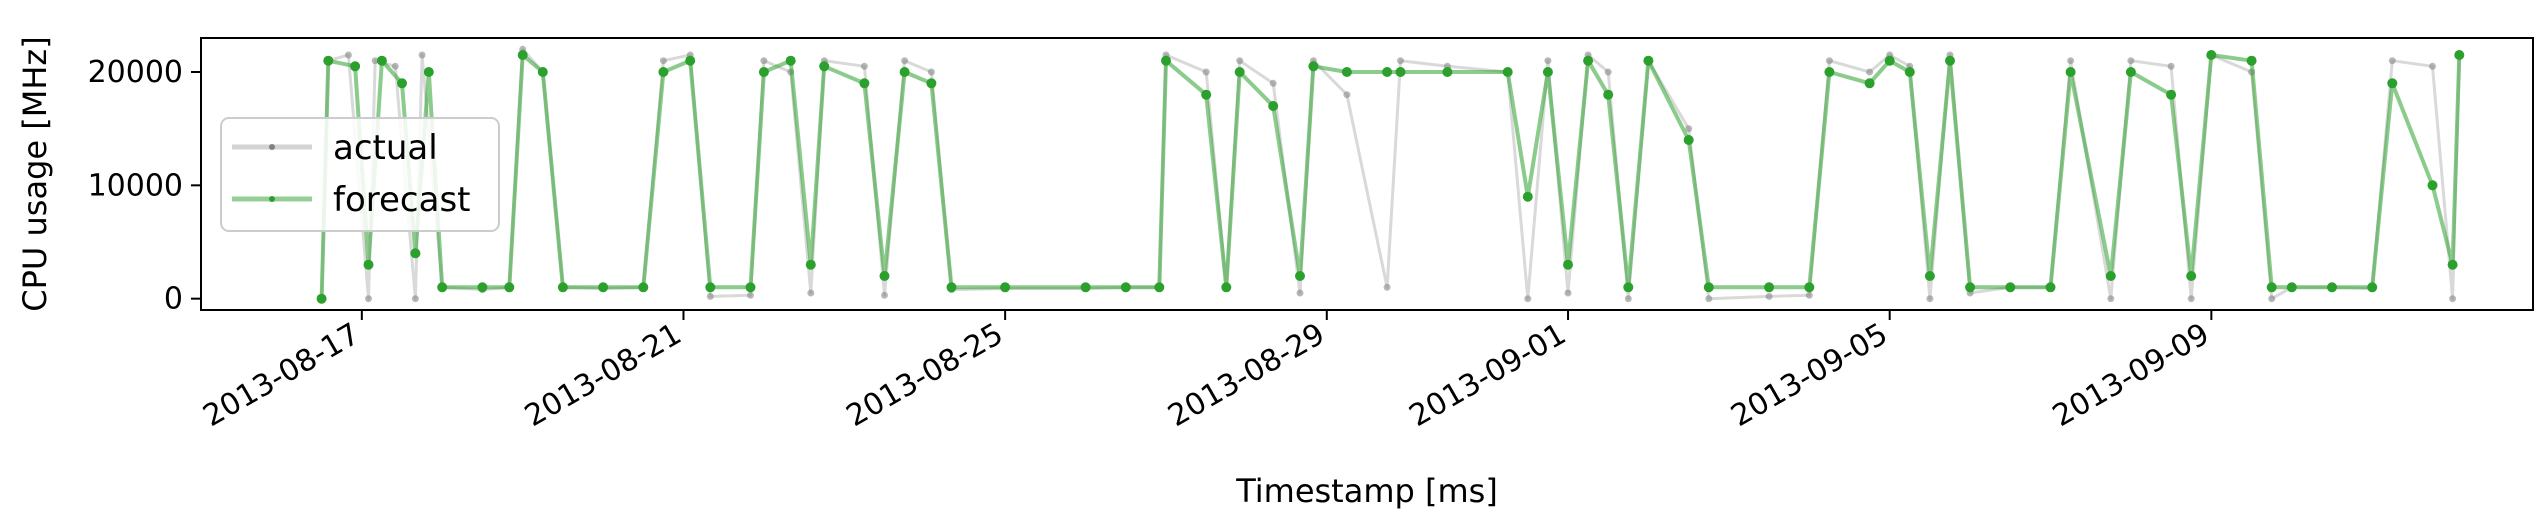 The width and height of the screenshot is (2544, 530). What do you see at coordinates (135, 72) in the screenshot?
I see `y-tick-label: 20000` at bounding box center [135, 72].